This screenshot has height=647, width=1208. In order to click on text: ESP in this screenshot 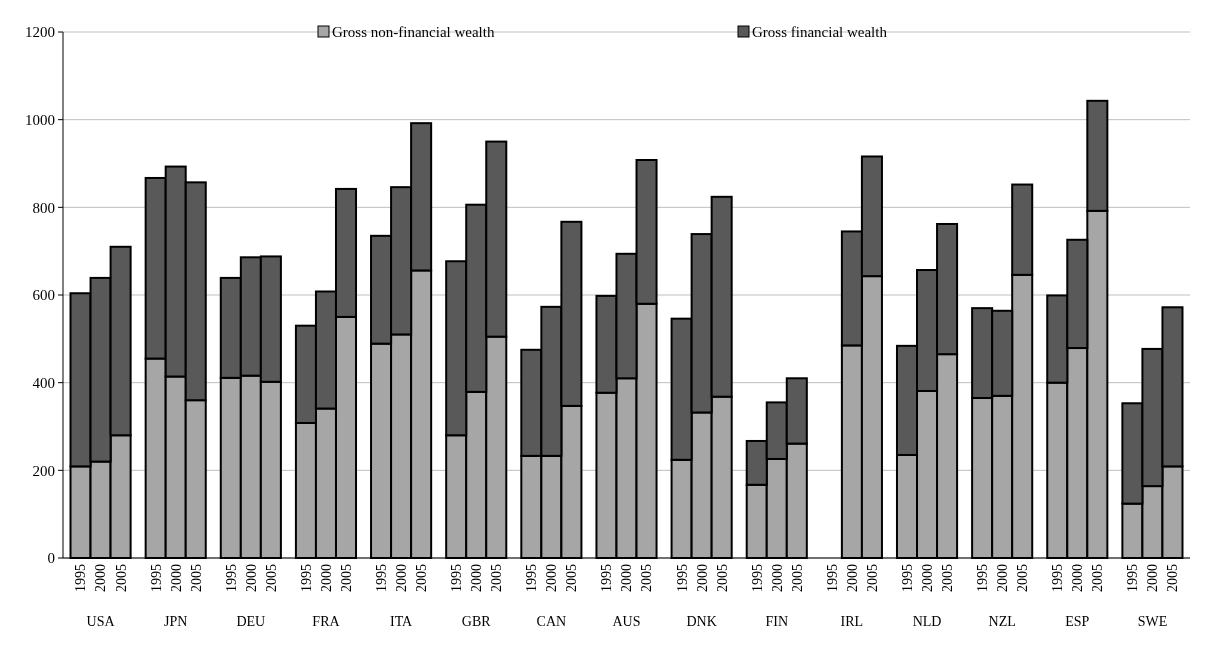, I will do `click(1077, 621)`.